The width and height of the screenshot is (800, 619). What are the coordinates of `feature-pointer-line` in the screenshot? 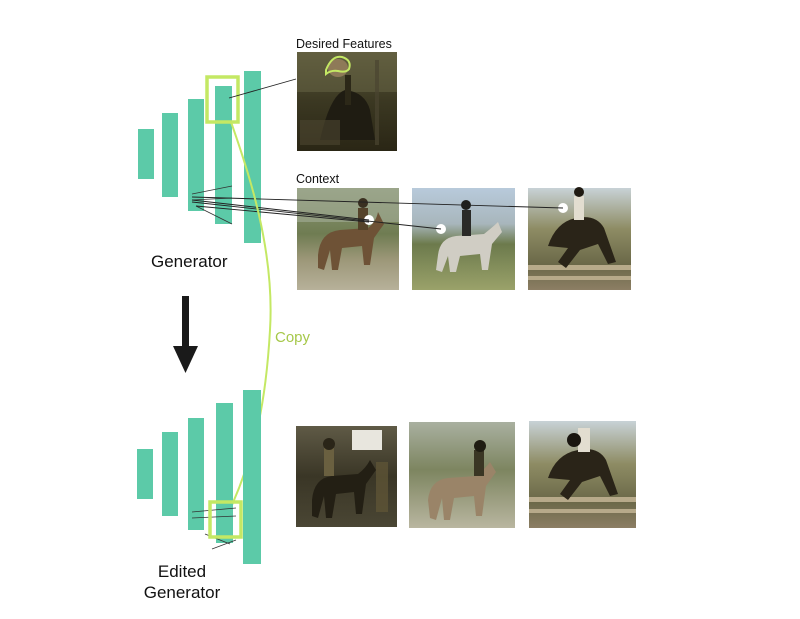 It's located at (262, 88).